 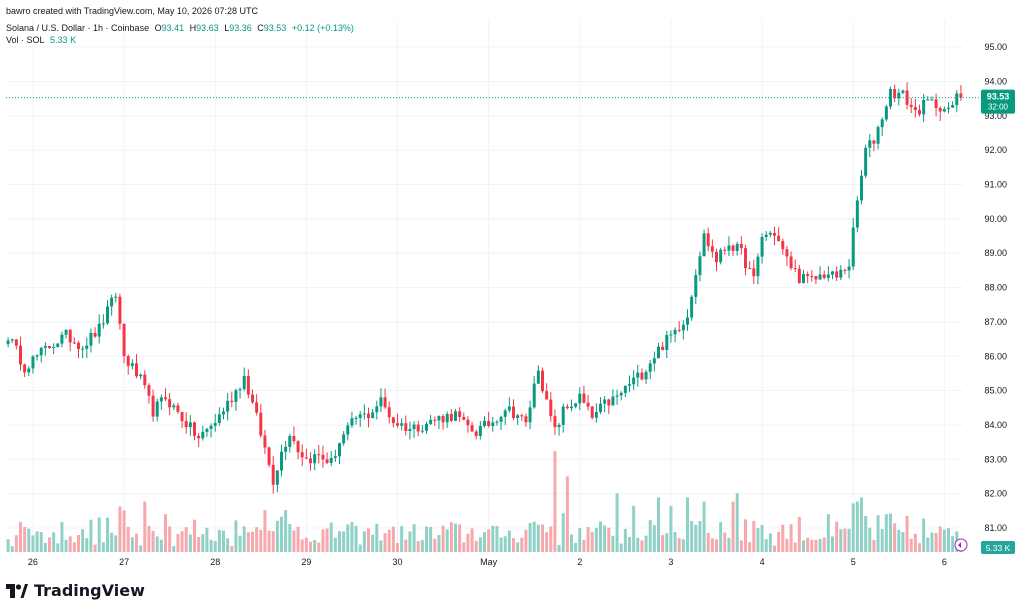 I want to click on x-tick-label: 2, so click(x=579, y=562).